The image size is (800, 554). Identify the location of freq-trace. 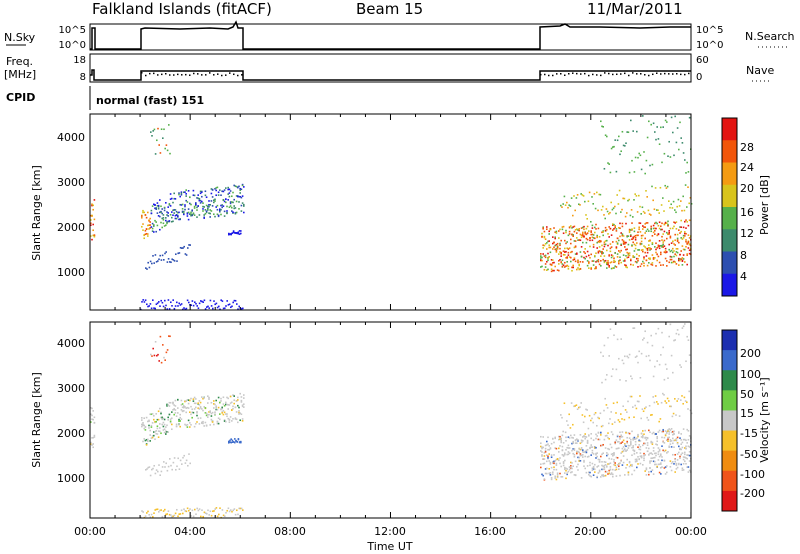
(390, 75).